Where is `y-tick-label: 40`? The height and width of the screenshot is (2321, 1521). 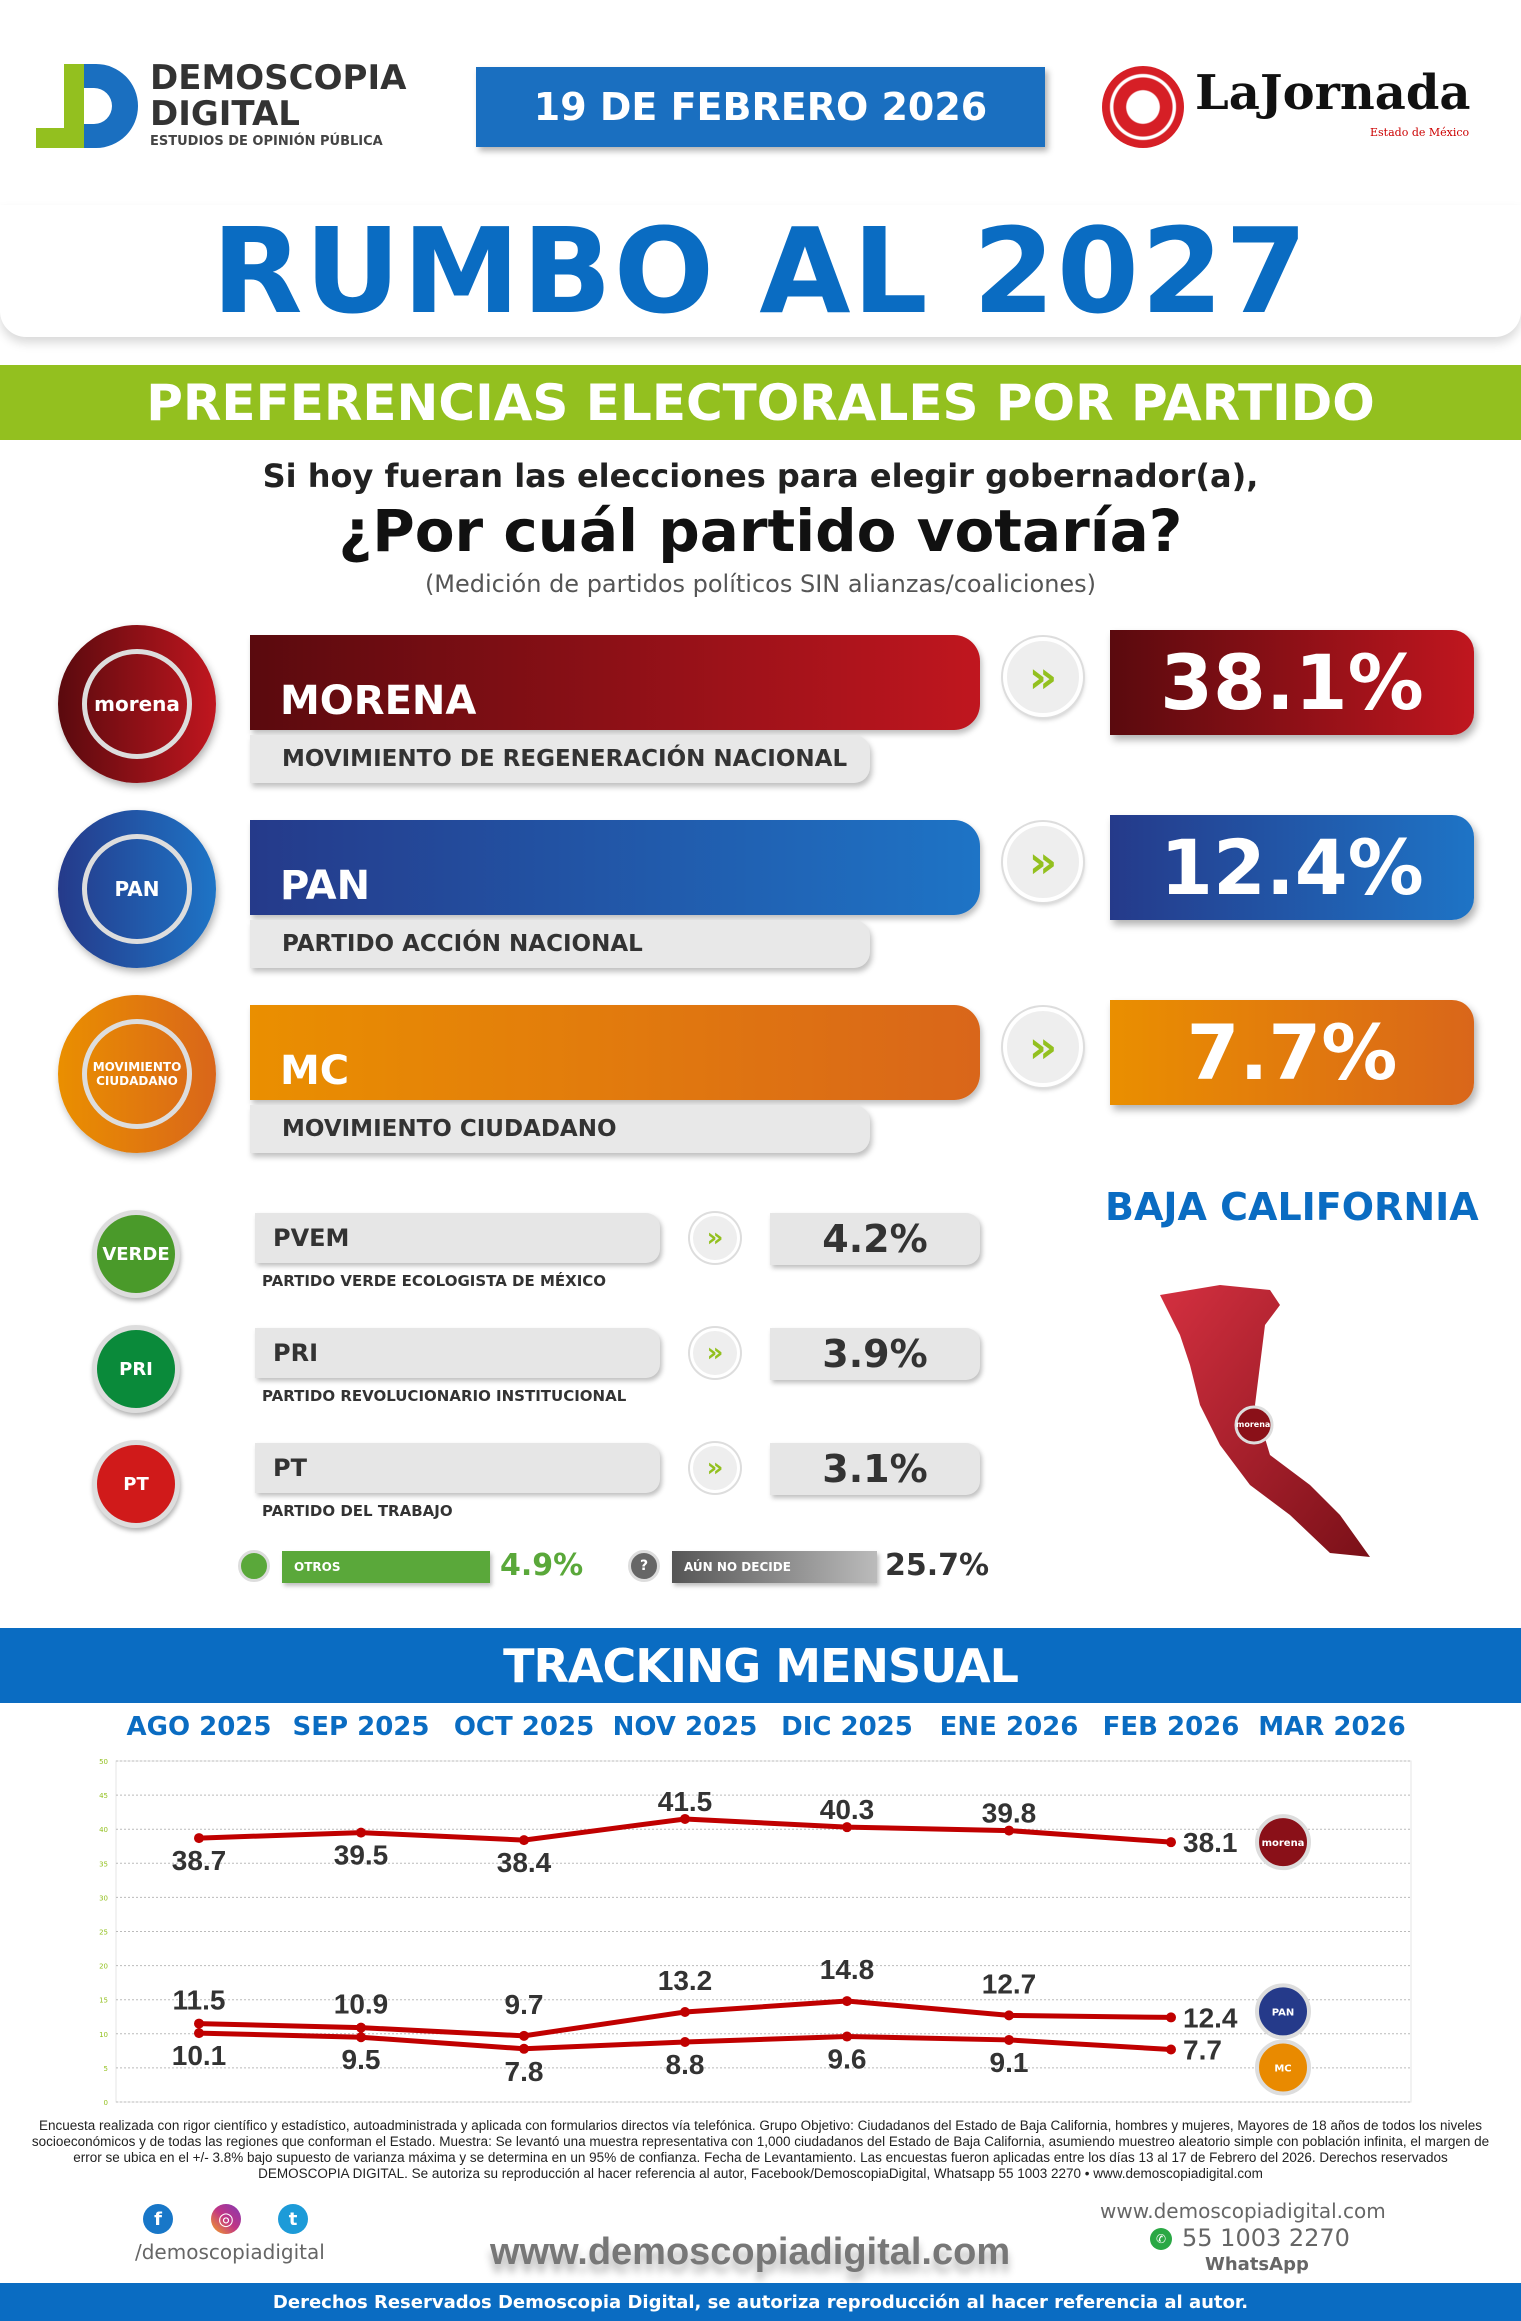
y-tick-label: 40 is located at coordinates (103, 1830).